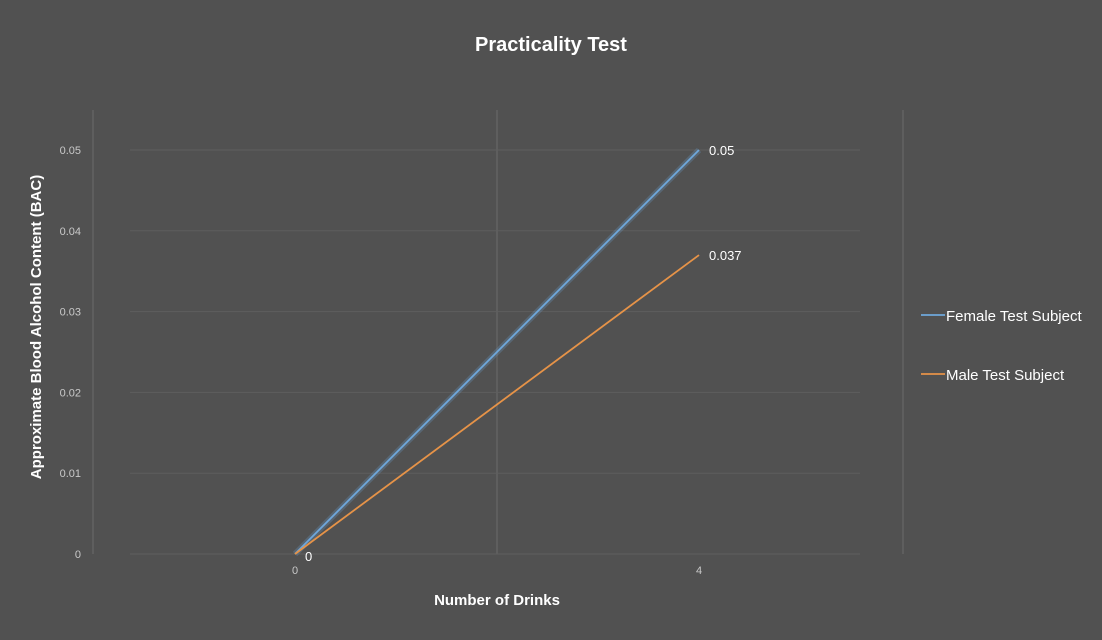 This screenshot has width=1102, height=640. I want to click on y-tick-label: 0.01, so click(70, 474).